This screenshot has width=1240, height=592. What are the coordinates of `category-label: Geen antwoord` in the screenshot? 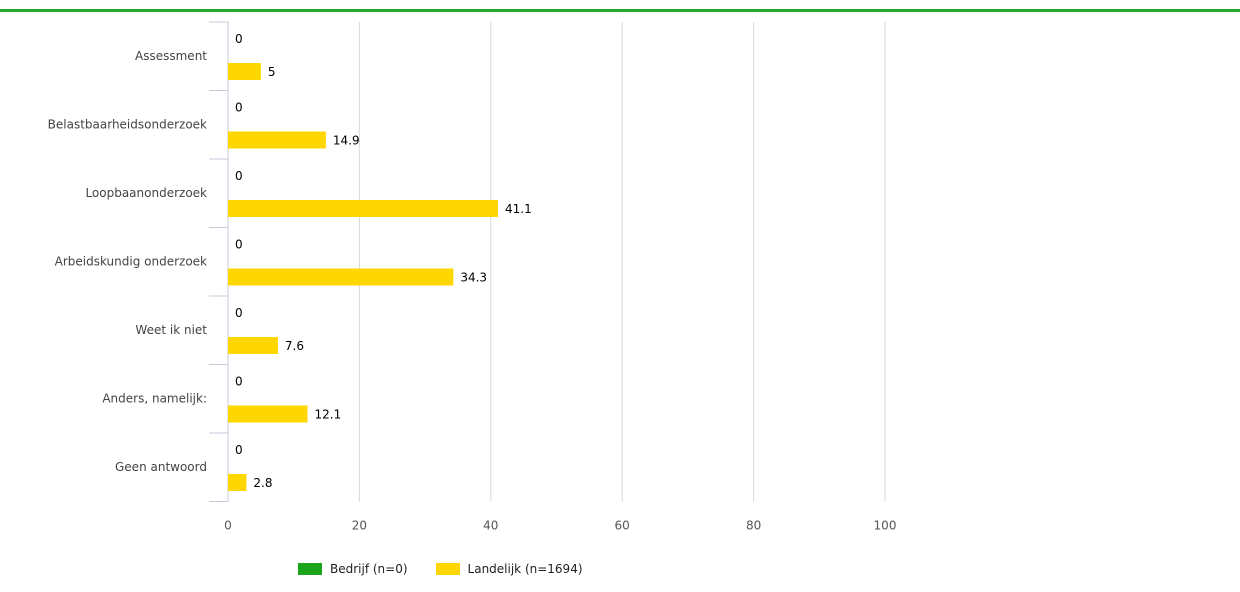 It's located at (161, 467).